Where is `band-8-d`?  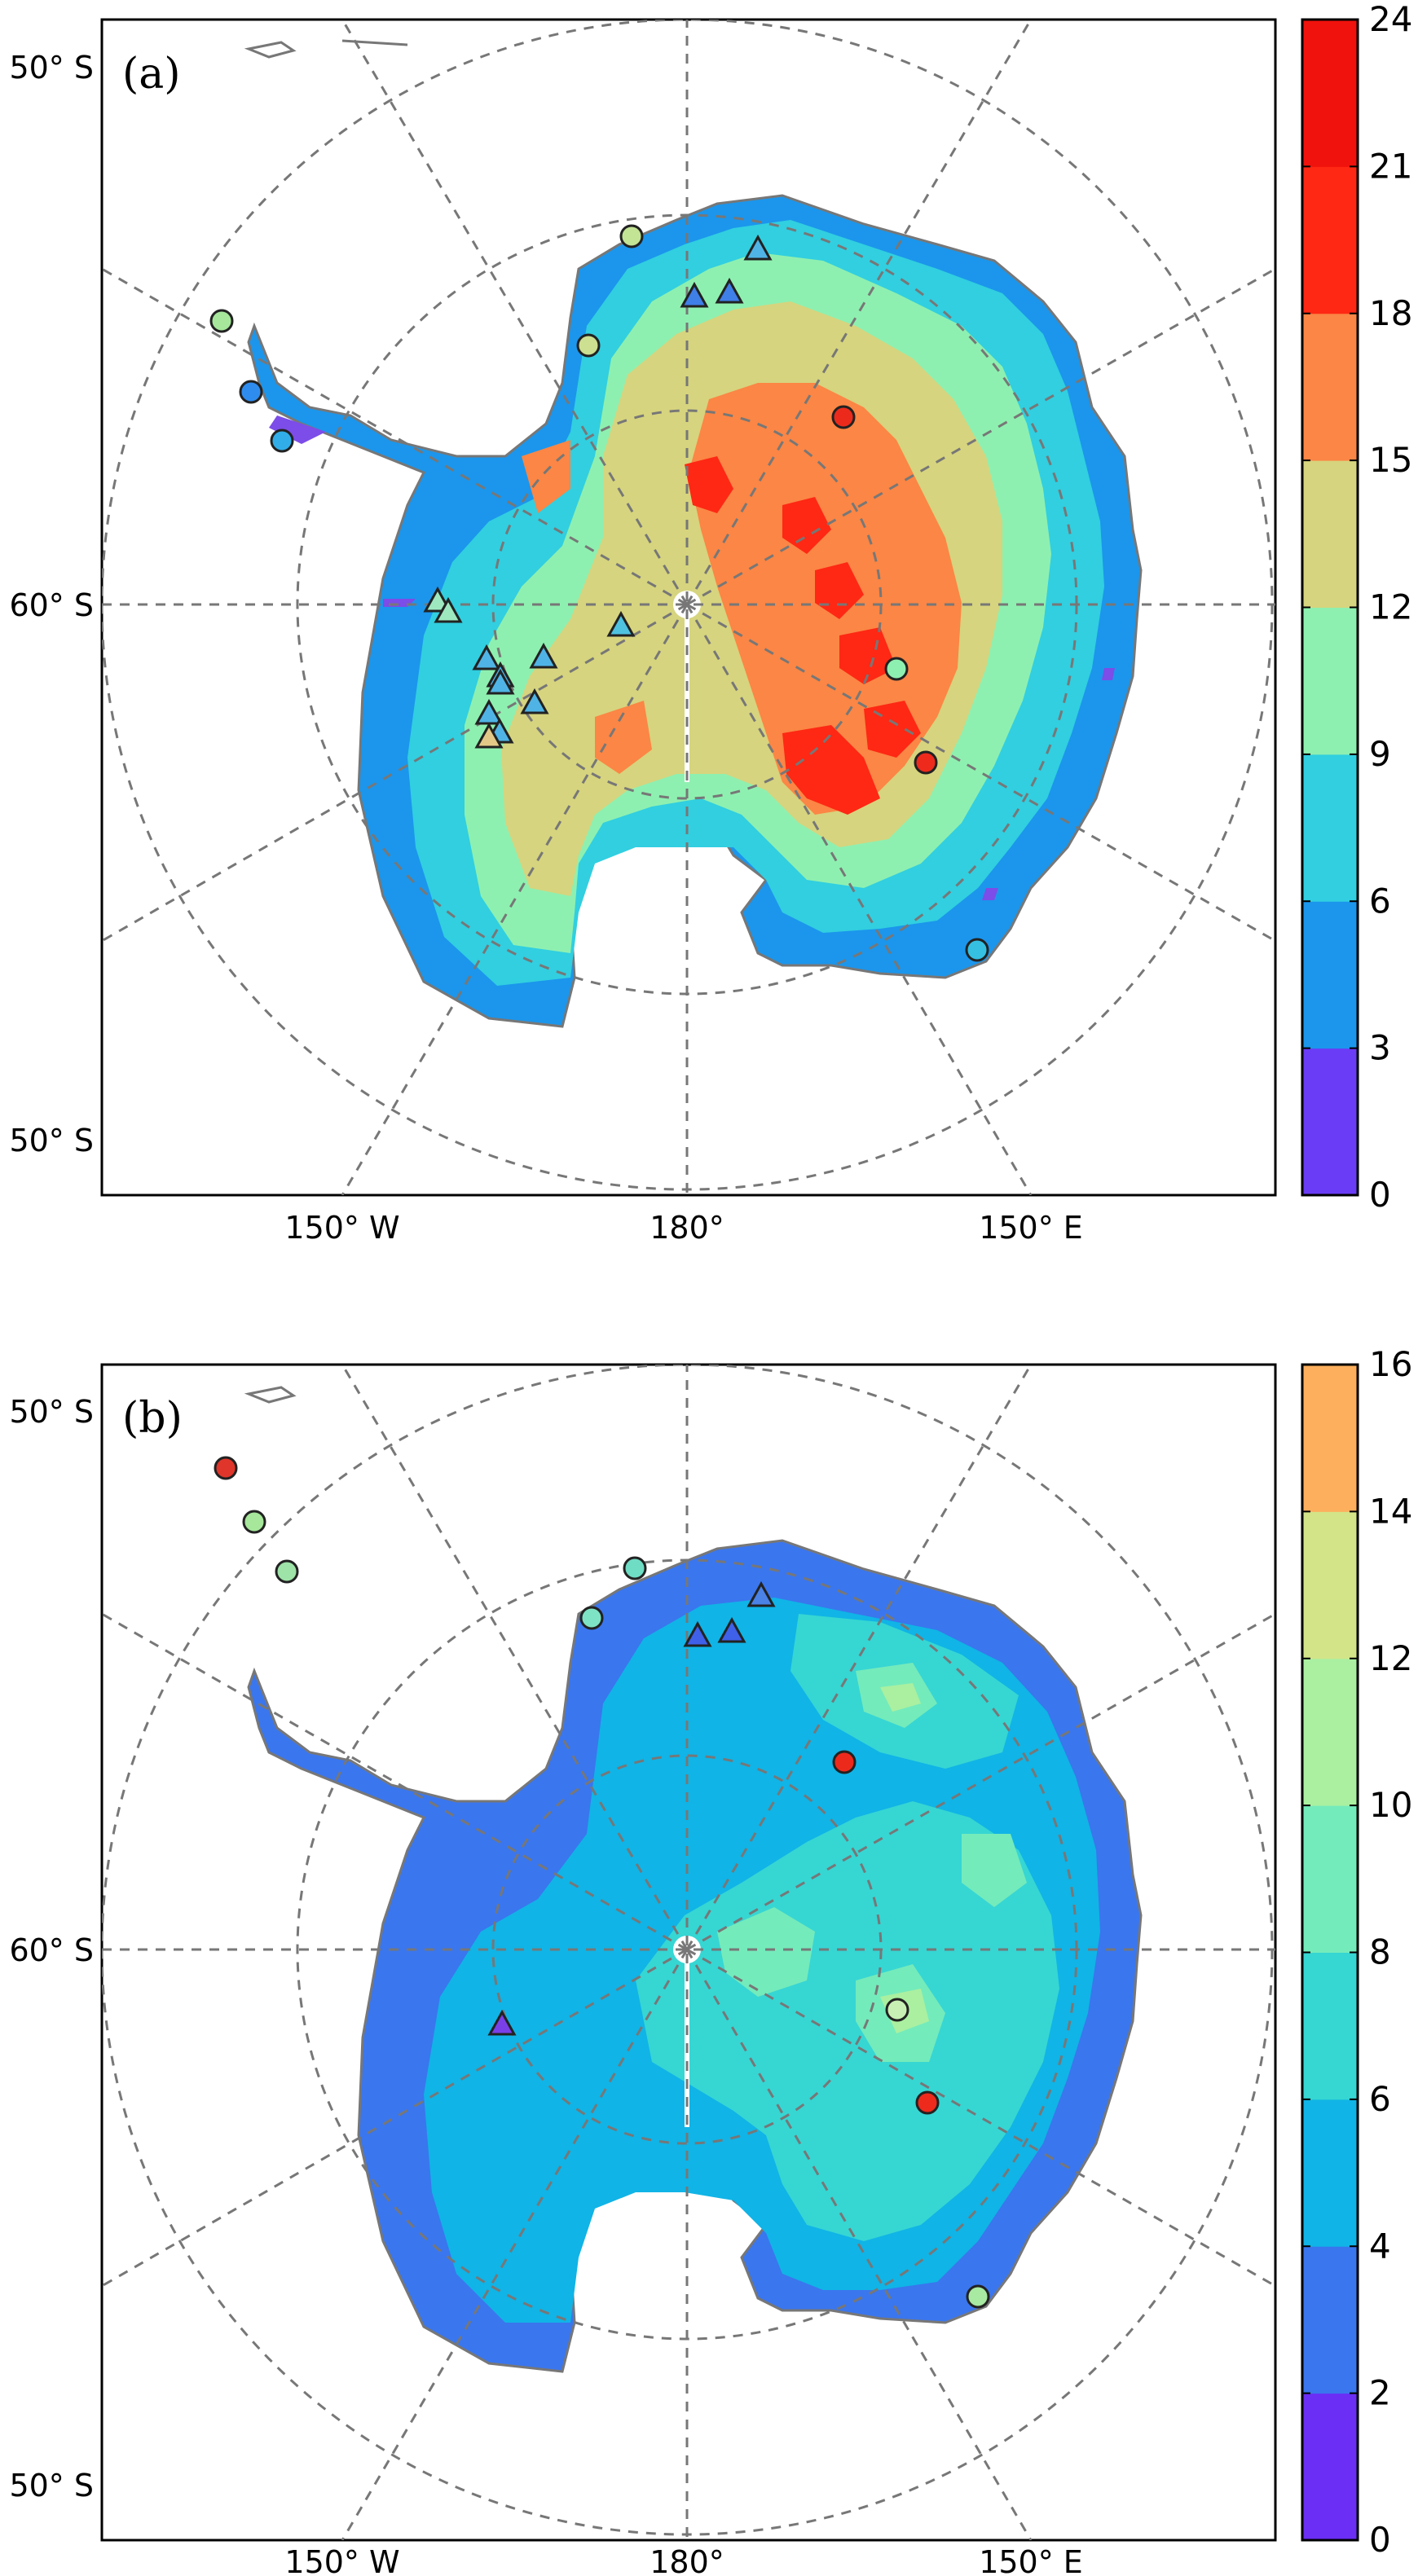 band-8-d is located at coordinates (995, 1870).